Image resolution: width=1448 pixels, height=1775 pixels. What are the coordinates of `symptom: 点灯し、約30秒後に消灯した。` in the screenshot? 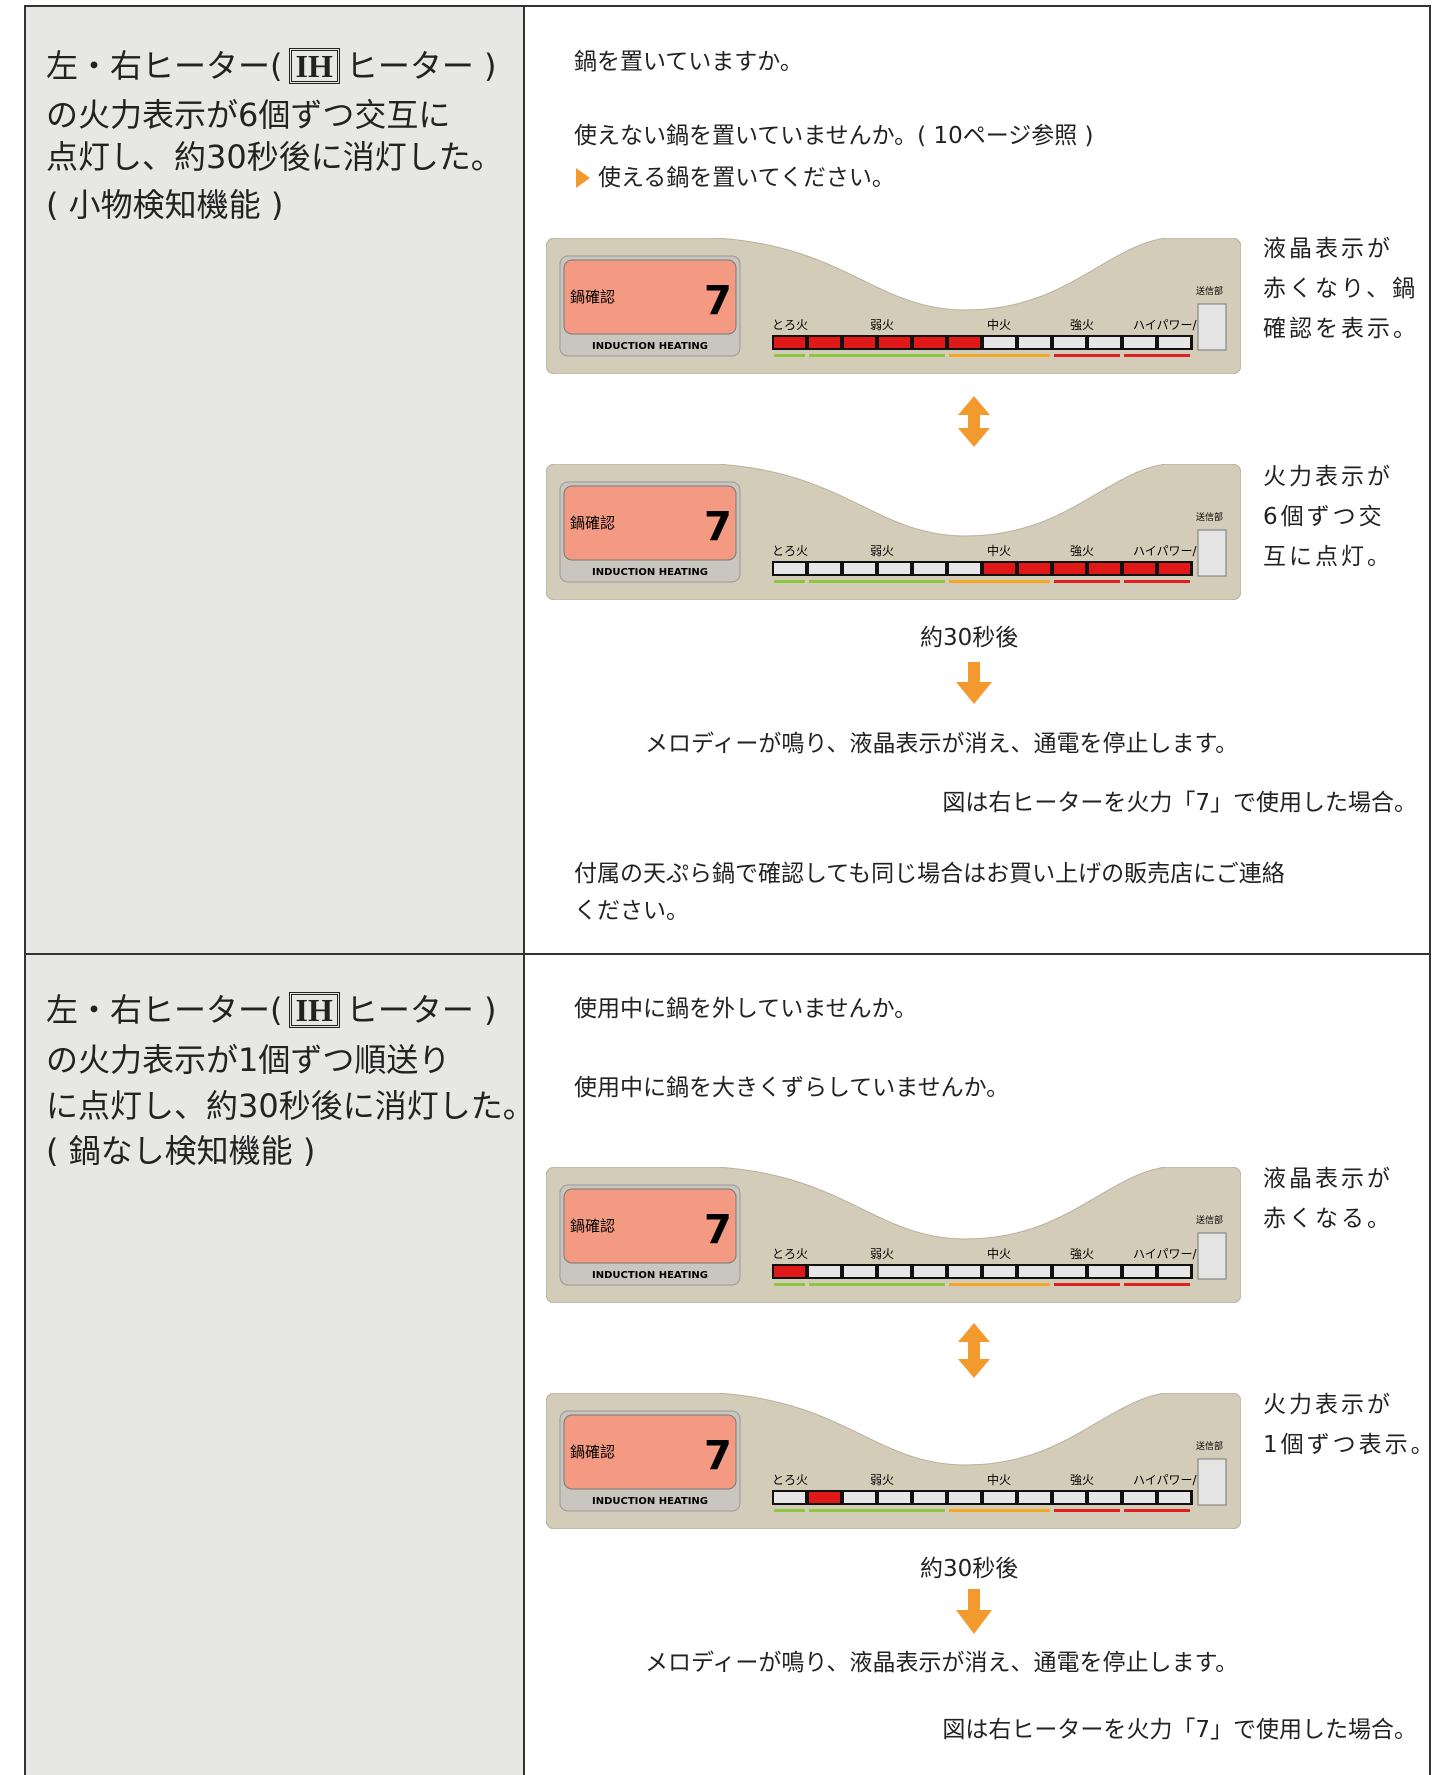 It's located at (274, 157).